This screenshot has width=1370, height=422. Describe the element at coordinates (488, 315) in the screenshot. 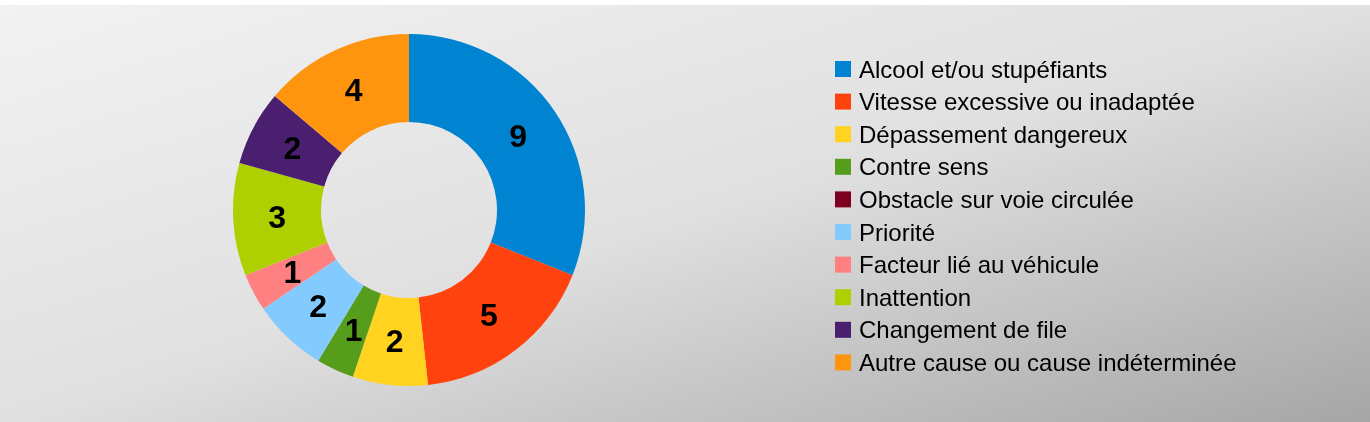

I see `data-label: 5` at that location.